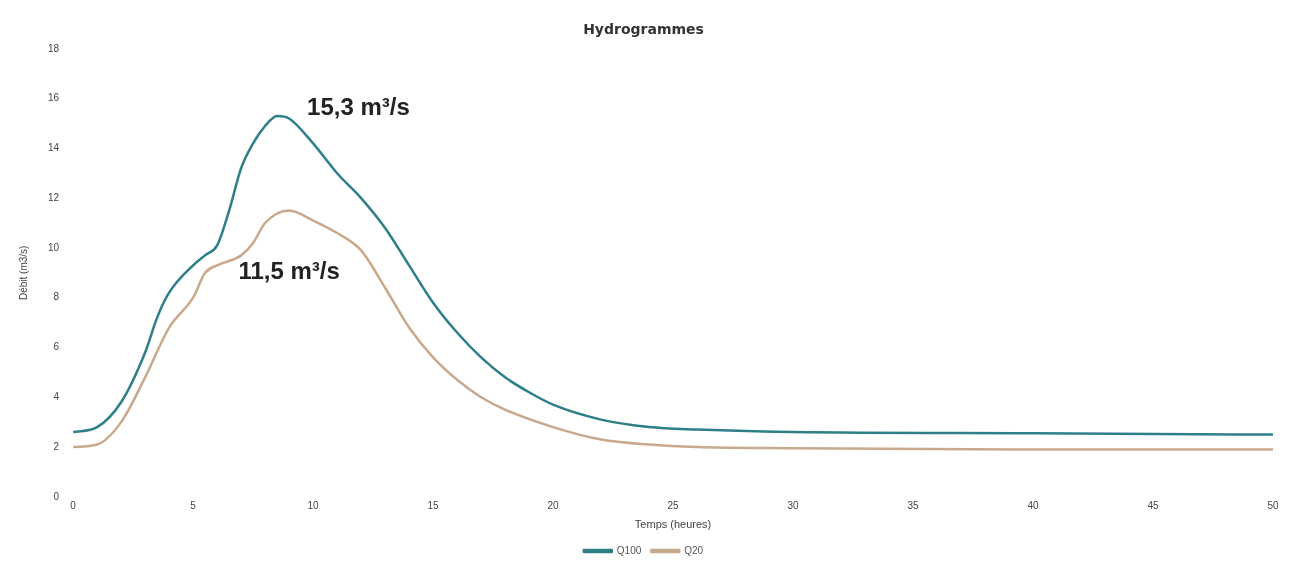  I want to click on x-tick-label: 45, so click(1153, 505).